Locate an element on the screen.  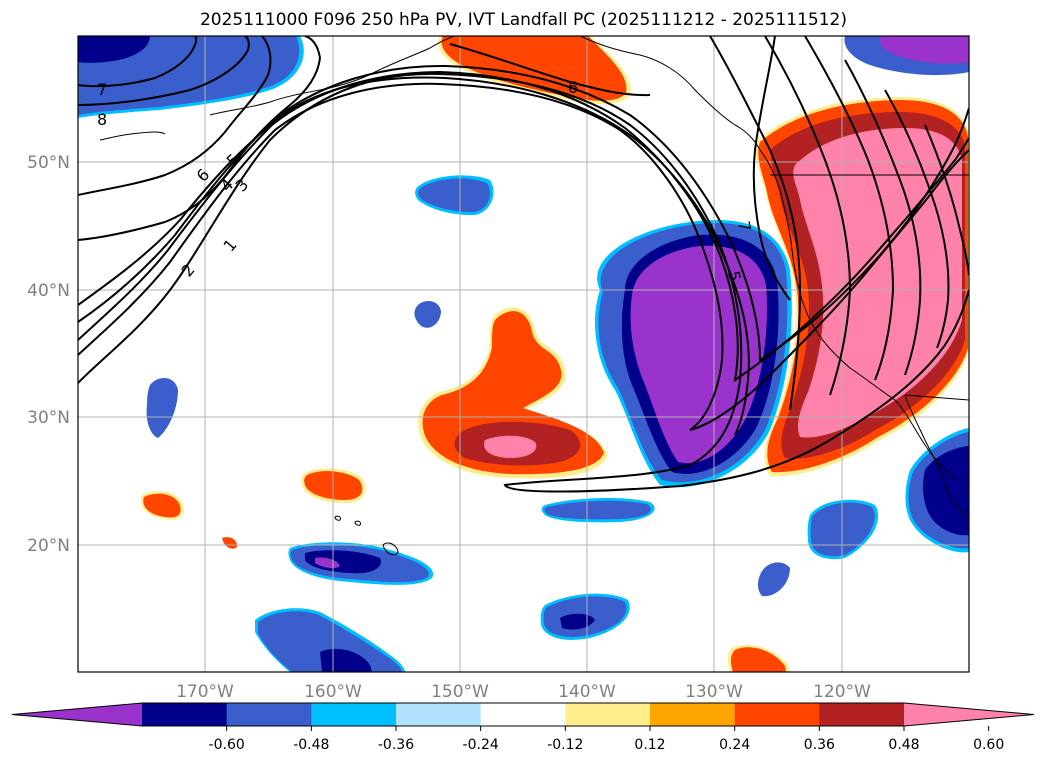
positive-anomaly-western-us is located at coordinates (862, 287).